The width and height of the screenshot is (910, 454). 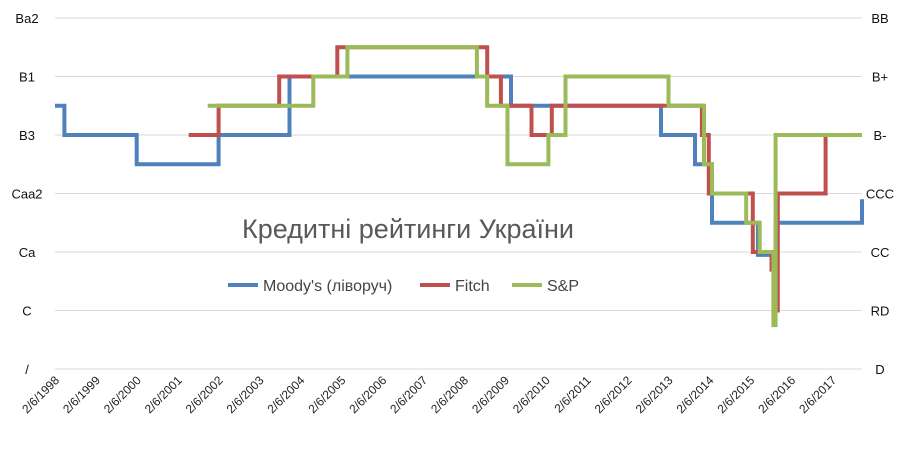 I want to click on x-axis-label: 2/6/2010, so click(x=531, y=394).